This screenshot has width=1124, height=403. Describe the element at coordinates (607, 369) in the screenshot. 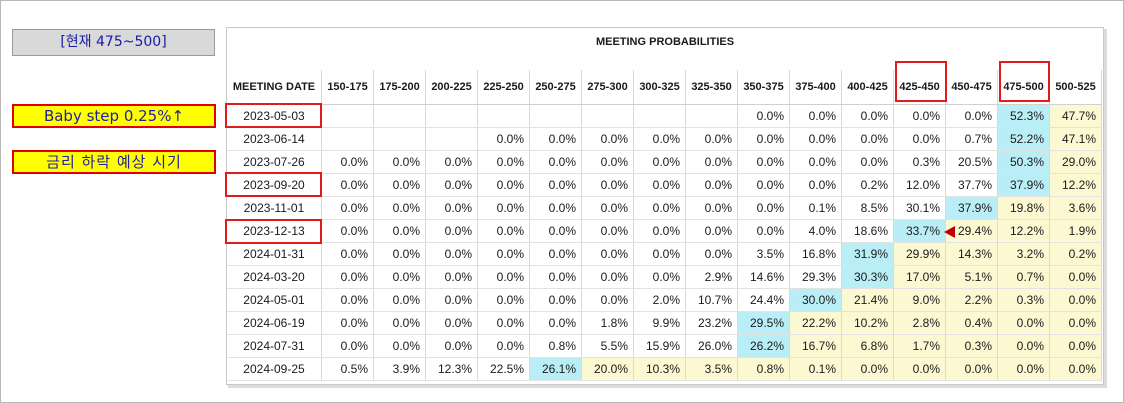

I see `probability-cell: 20.0%` at that location.